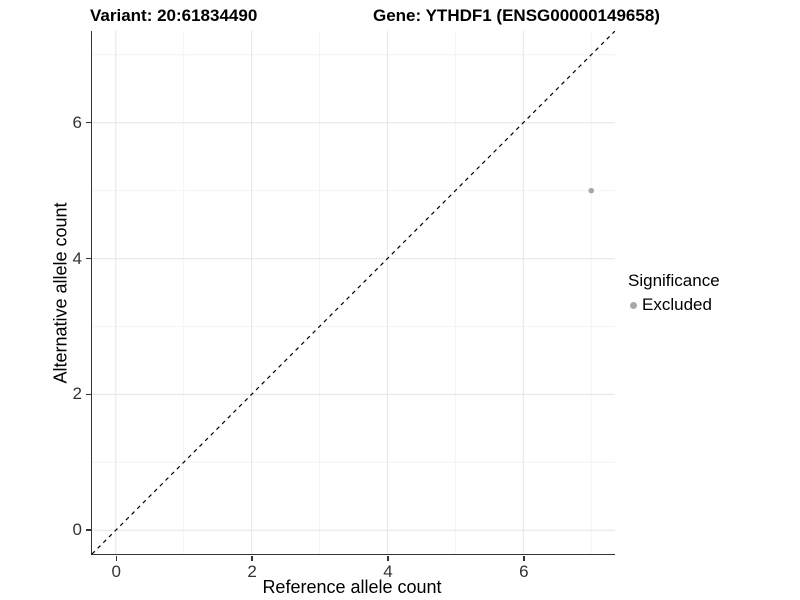  I want to click on legend-title: Significance, so click(674, 280).